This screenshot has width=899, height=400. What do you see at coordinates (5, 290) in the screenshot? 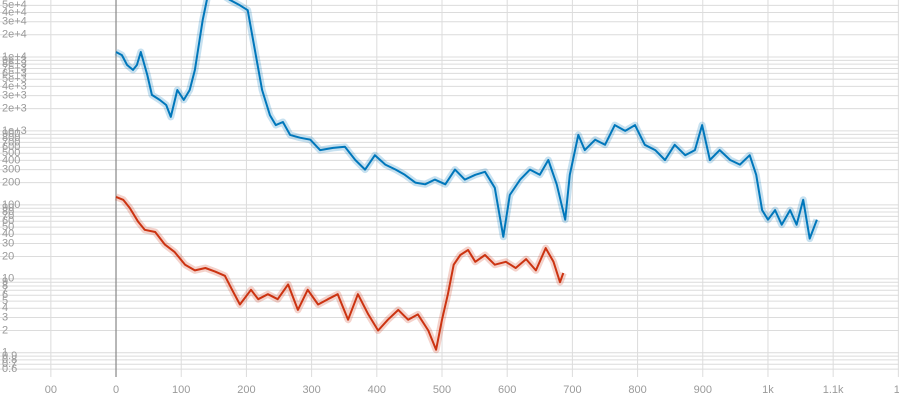
I see `y-tick-label: 7` at bounding box center [5, 290].